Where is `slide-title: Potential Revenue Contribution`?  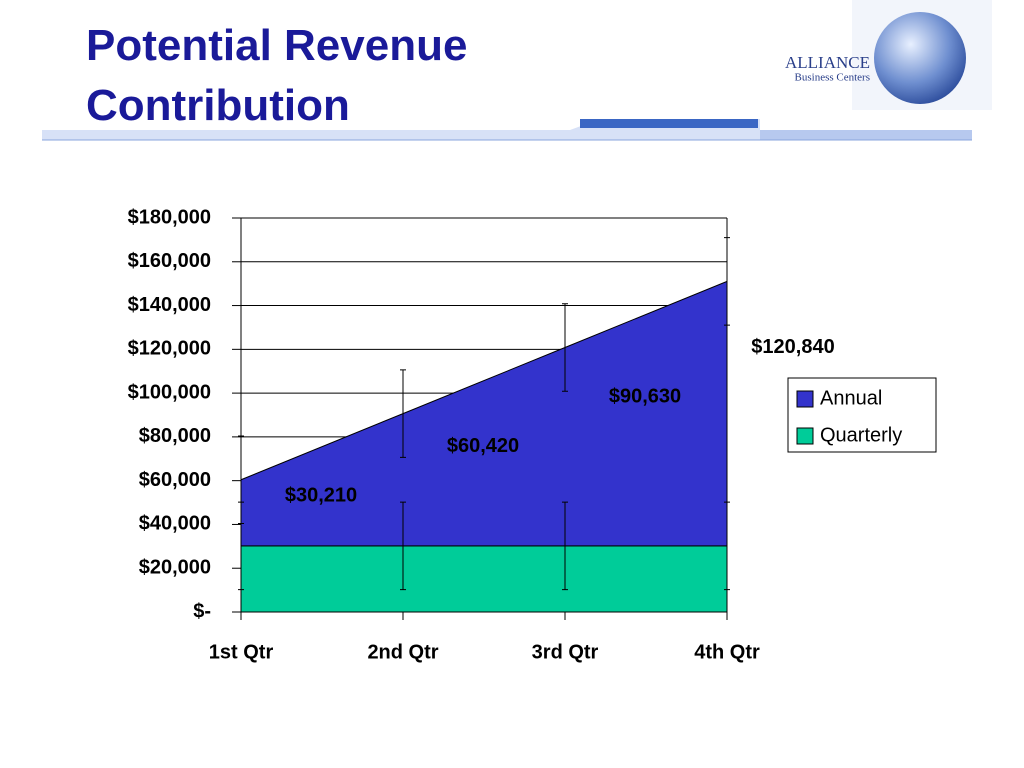
slide-title: Potential Revenue Contribution is located at coordinates (277, 75).